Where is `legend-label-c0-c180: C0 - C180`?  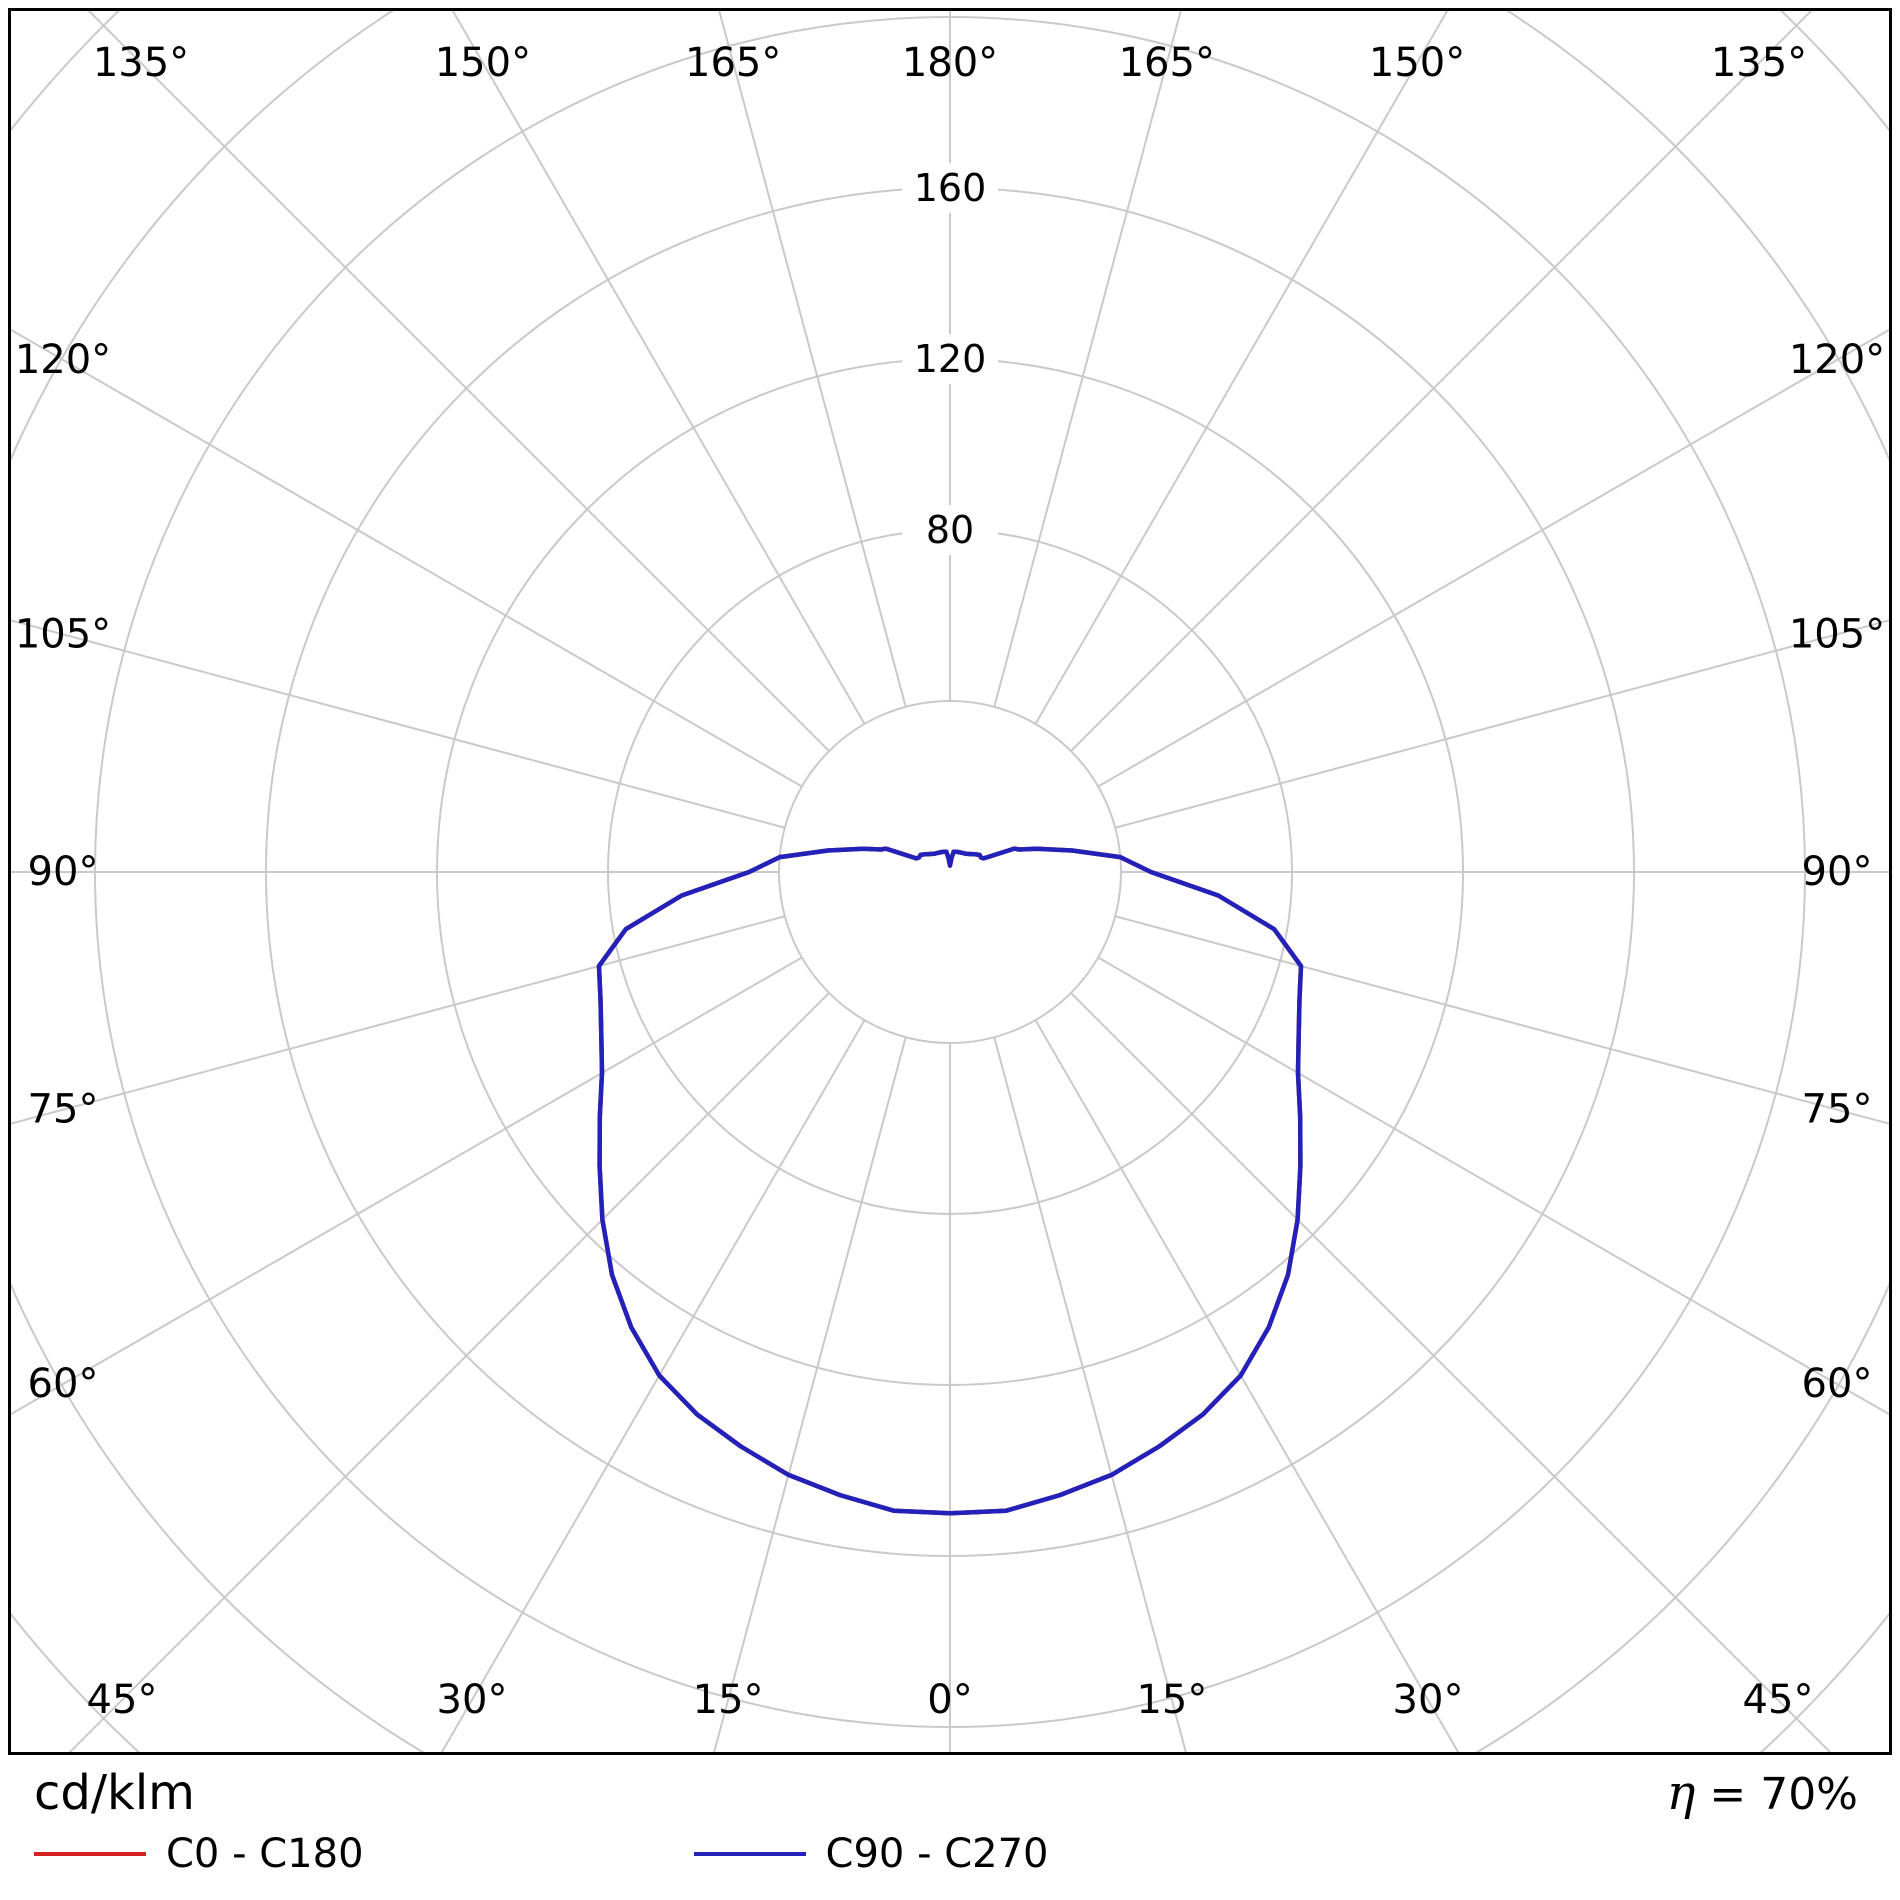 legend-label-c0-c180: C0 - C180 is located at coordinates (265, 1854).